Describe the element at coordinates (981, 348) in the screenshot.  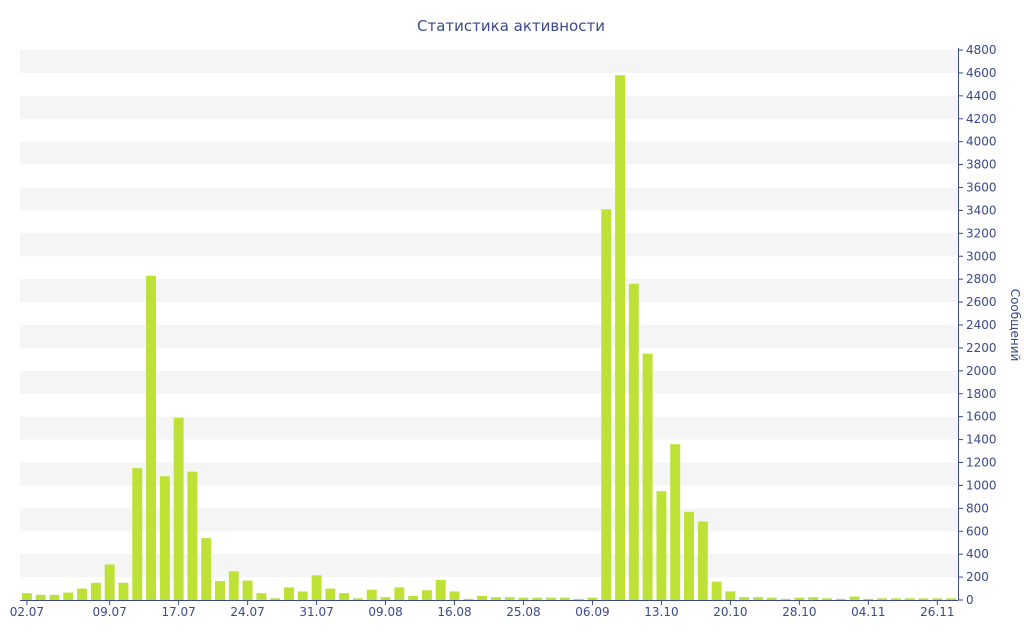
I see `y-tick-label: 2200` at that location.